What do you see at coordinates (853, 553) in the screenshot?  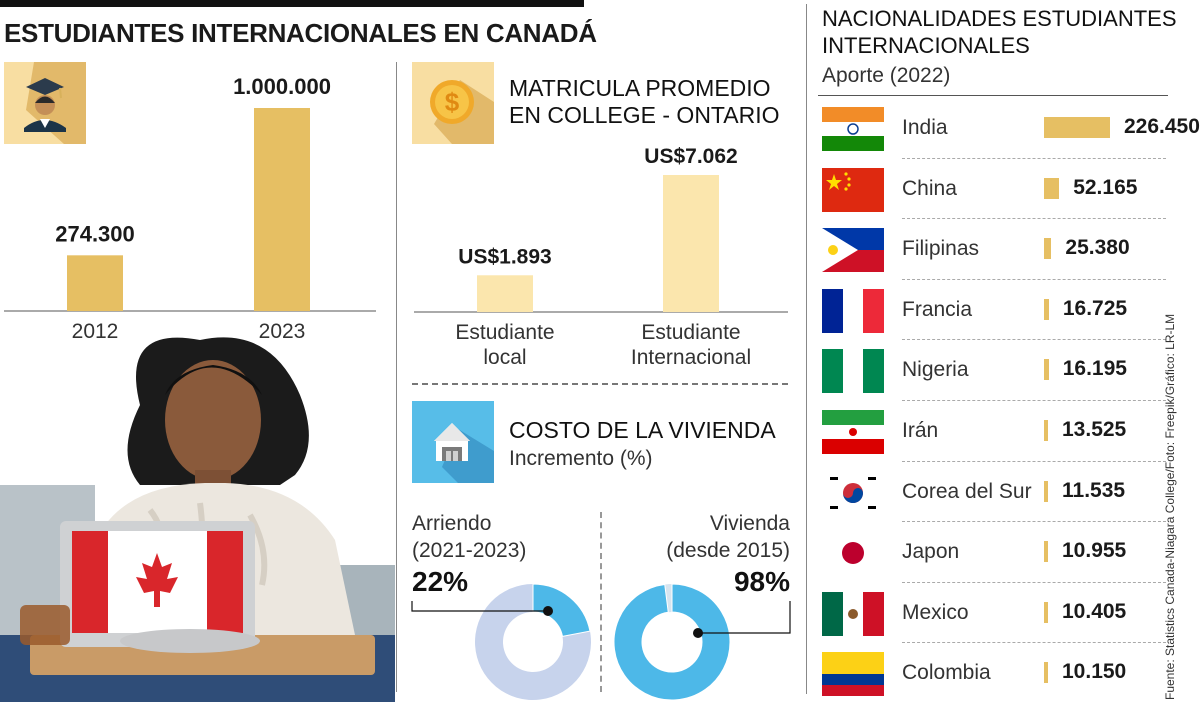 I see `flag-japon-icon` at bounding box center [853, 553].